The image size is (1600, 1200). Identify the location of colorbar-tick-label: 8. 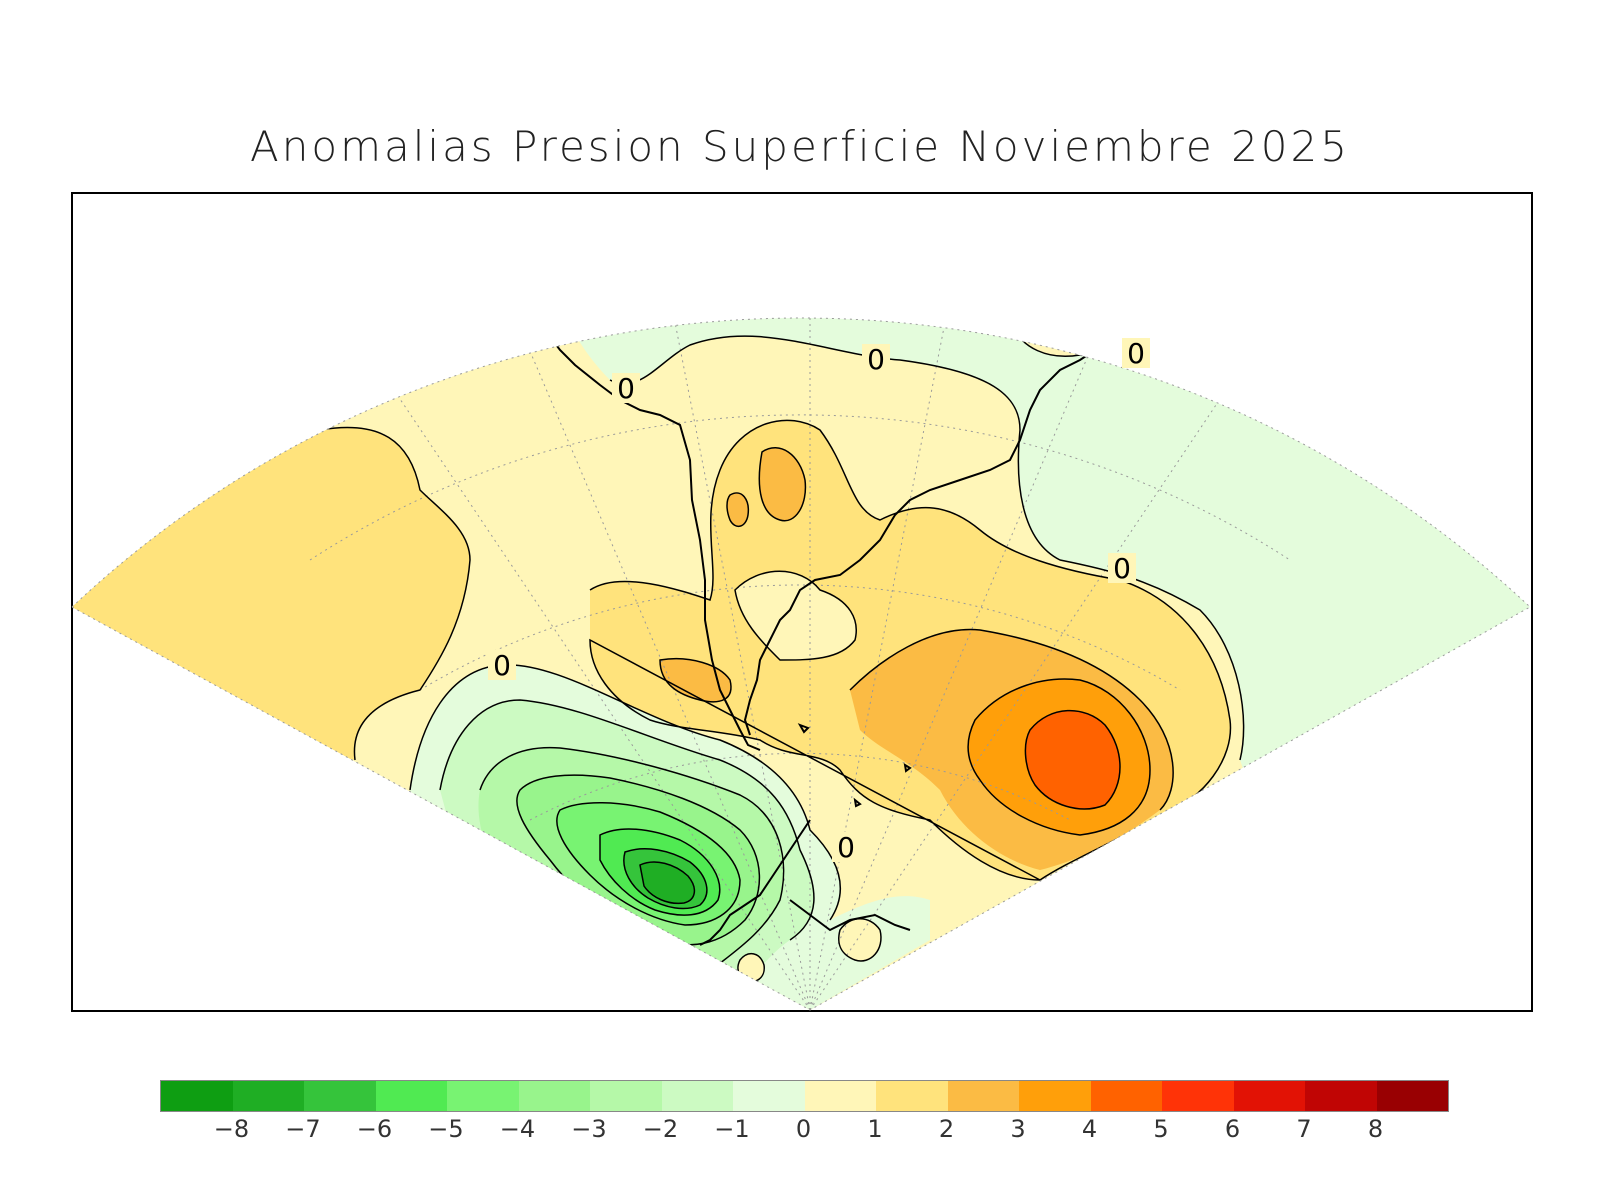
(1375, 1129).